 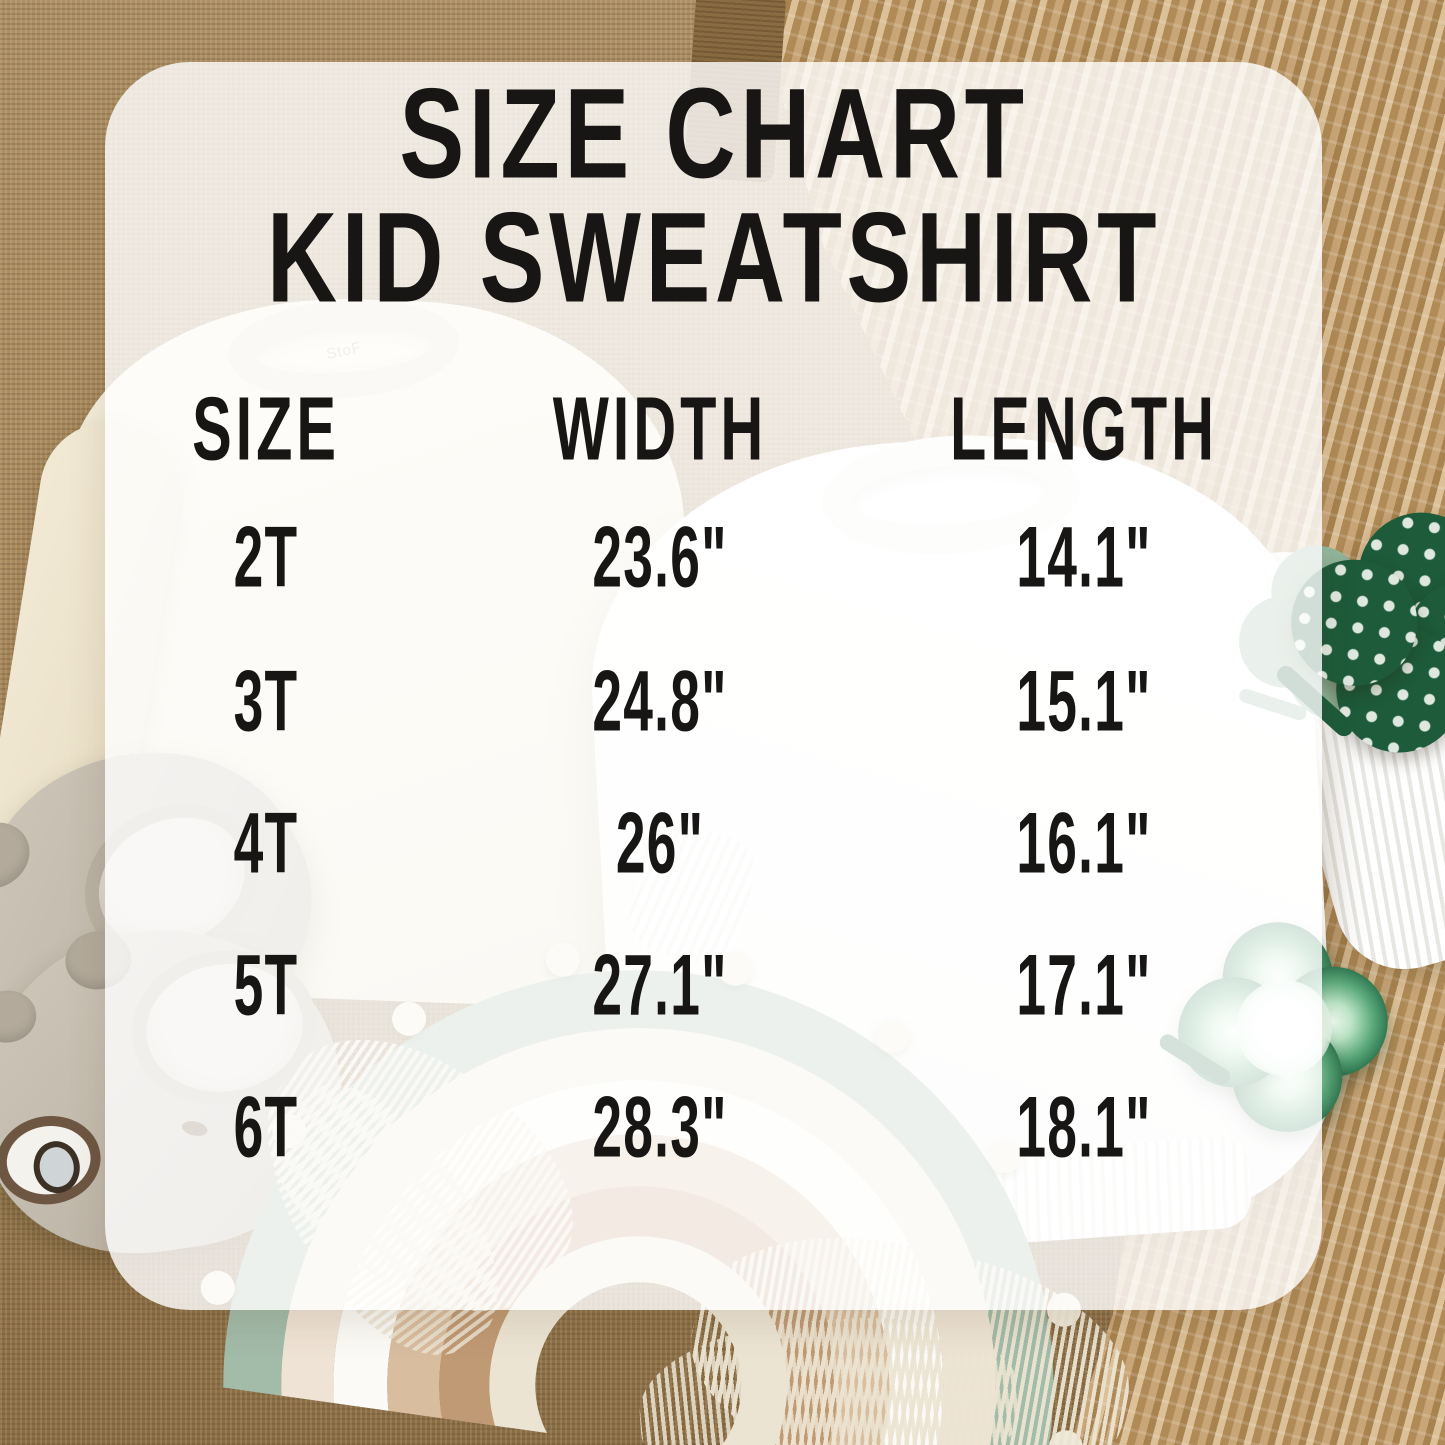 What do you see at coordinates (660, 557) in the screenshot?
I see `width-cell: 23.6"` at bounding box center [660, 557].